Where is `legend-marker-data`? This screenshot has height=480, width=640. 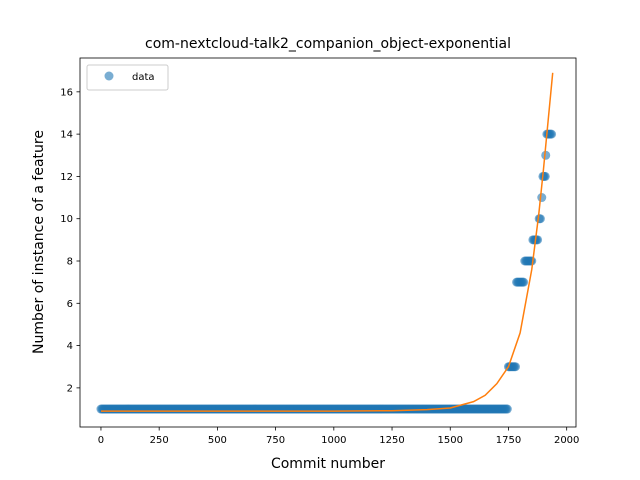 legend-marker-data is located at coordinates (109, 76).